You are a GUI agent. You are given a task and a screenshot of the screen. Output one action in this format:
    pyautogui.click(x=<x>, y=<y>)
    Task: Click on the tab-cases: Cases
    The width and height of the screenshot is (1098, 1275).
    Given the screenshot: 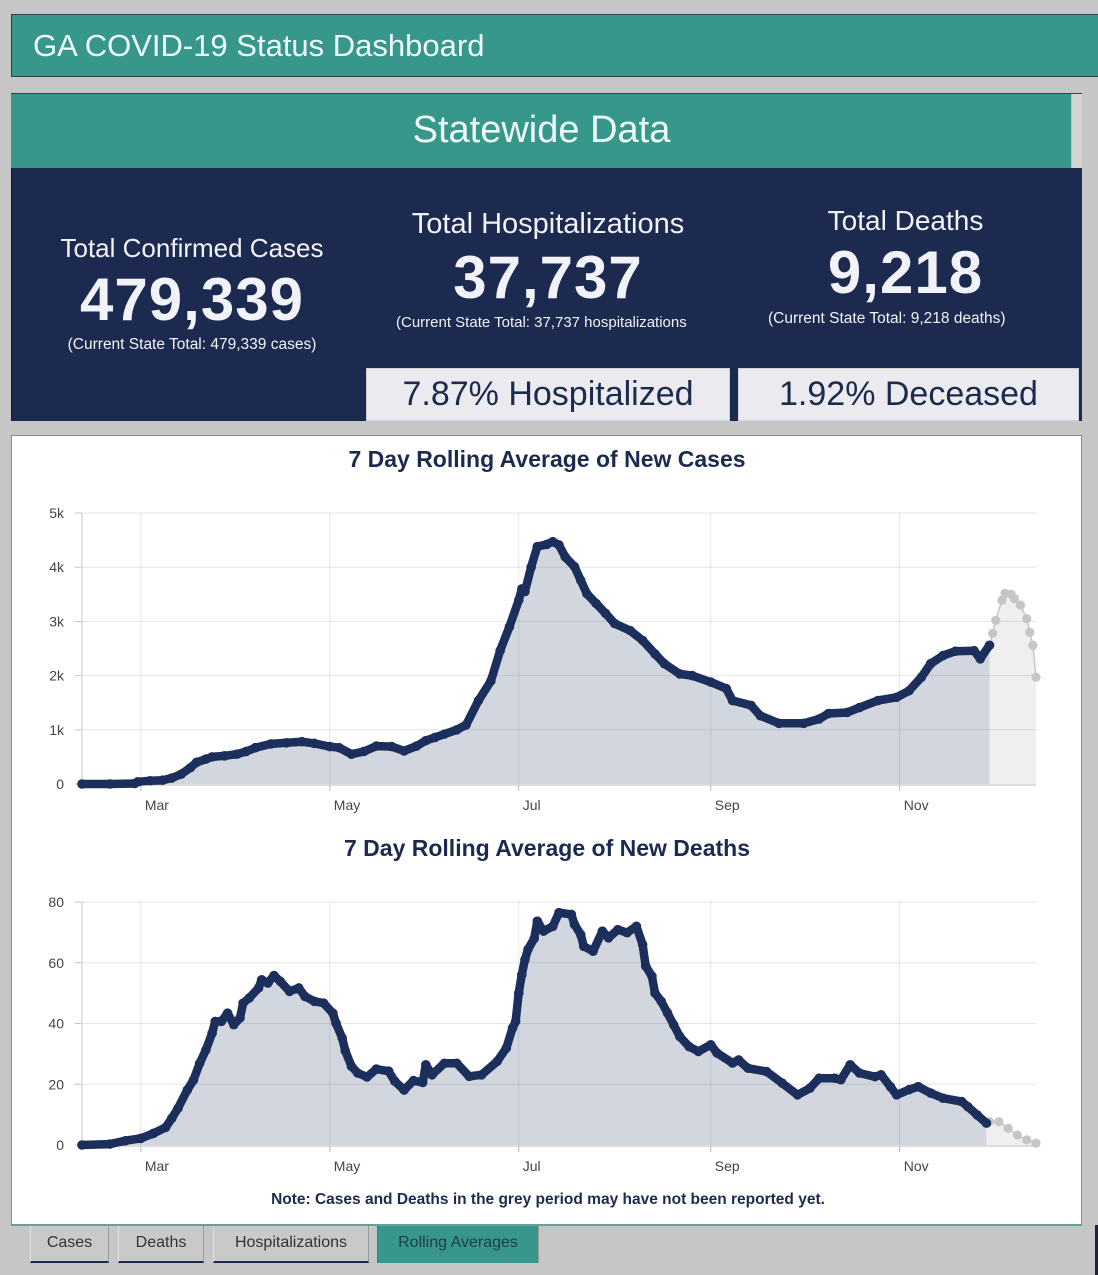 What is the action you would take?
    pyautogui.click(x=69, y=1244)
    